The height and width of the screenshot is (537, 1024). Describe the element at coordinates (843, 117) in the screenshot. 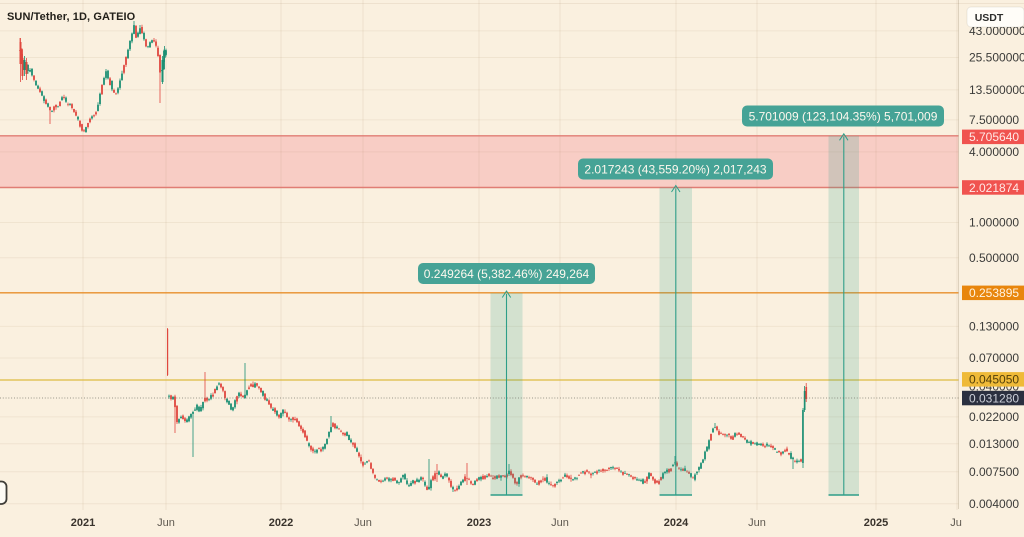

I see `svg-text:5.701009 (123,104.35%) 5,701,0: 5.701009 (123,104.35%) 5,701,009` at that location.